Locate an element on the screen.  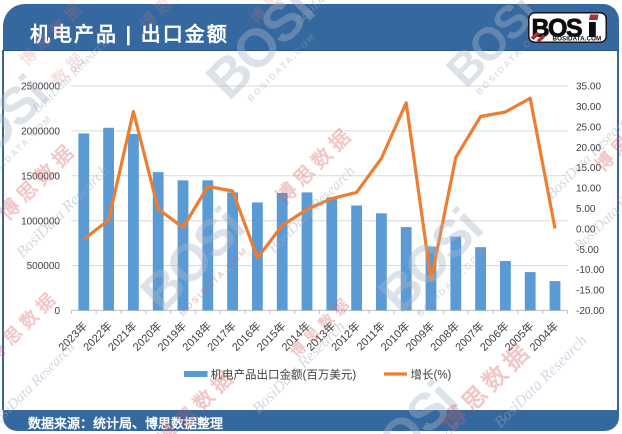
svg-text: 25.00 is located at coordinates (588, 127).